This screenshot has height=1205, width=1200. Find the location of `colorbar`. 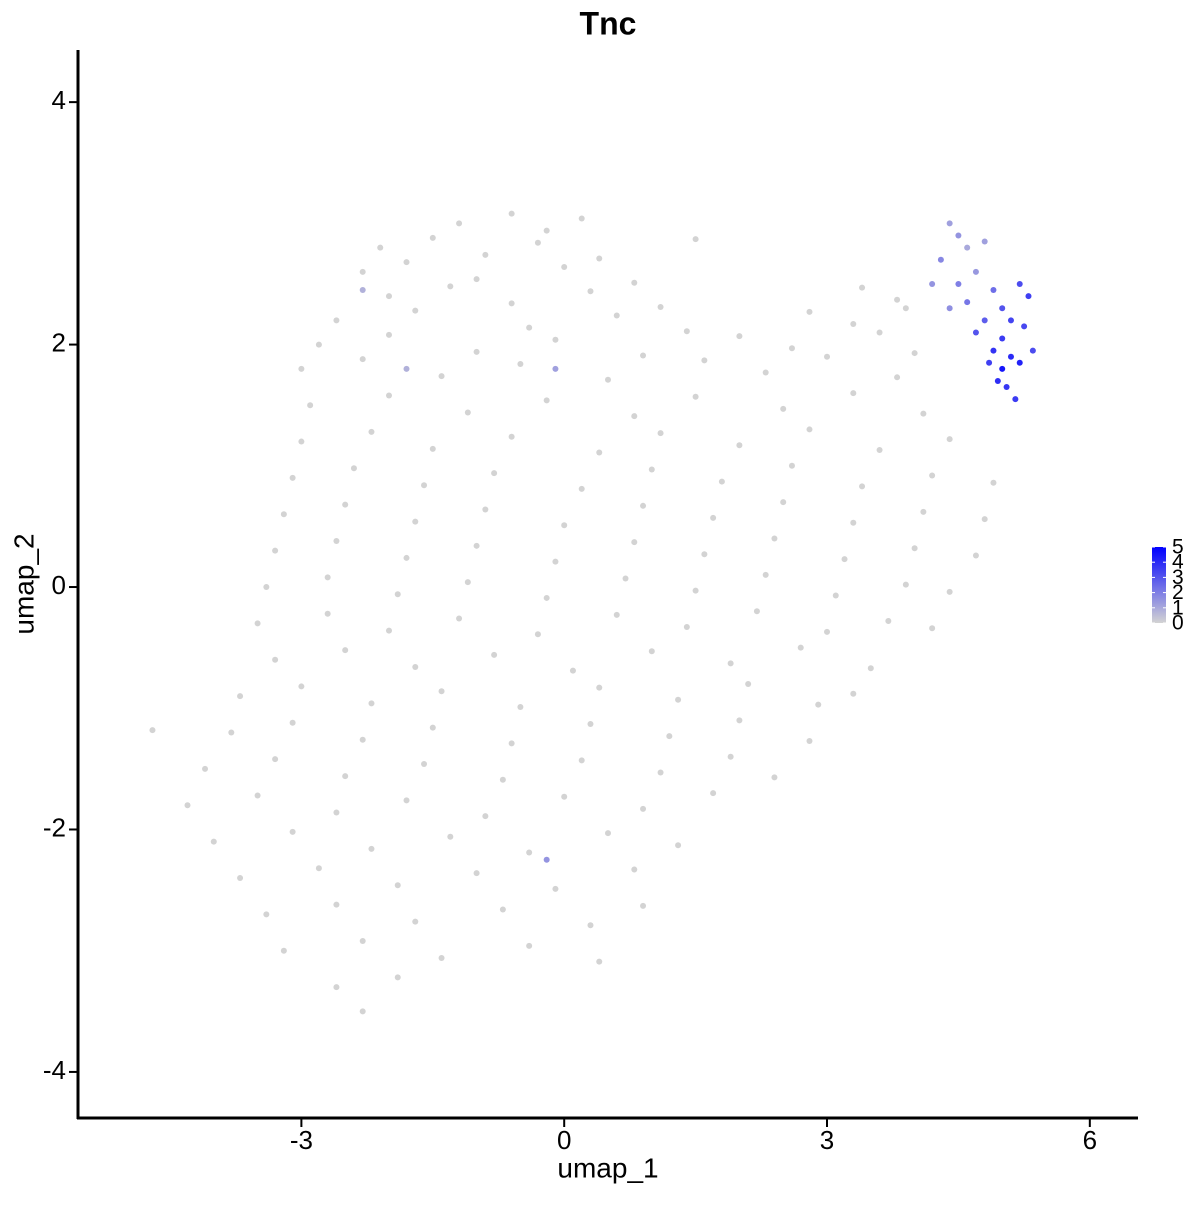

colorbar is located at coordinates (1159, 585).